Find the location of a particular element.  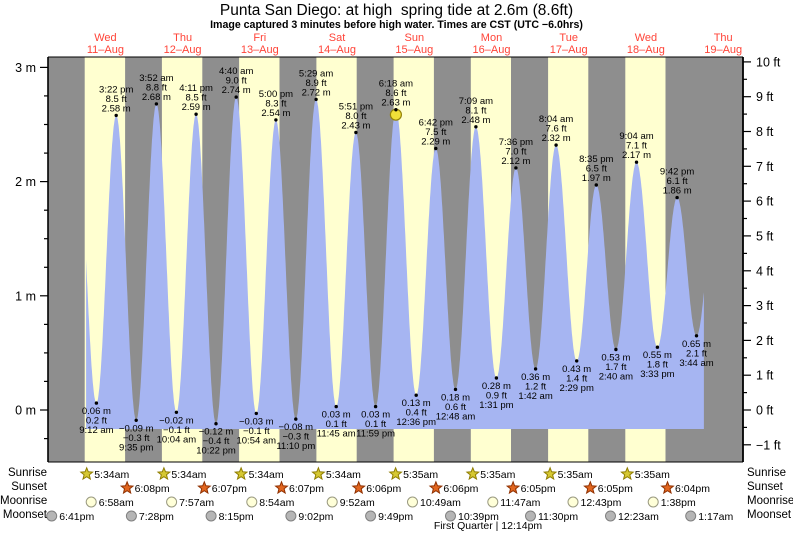

day-label-date: 13–Aug is located at coordinates (260, 50).